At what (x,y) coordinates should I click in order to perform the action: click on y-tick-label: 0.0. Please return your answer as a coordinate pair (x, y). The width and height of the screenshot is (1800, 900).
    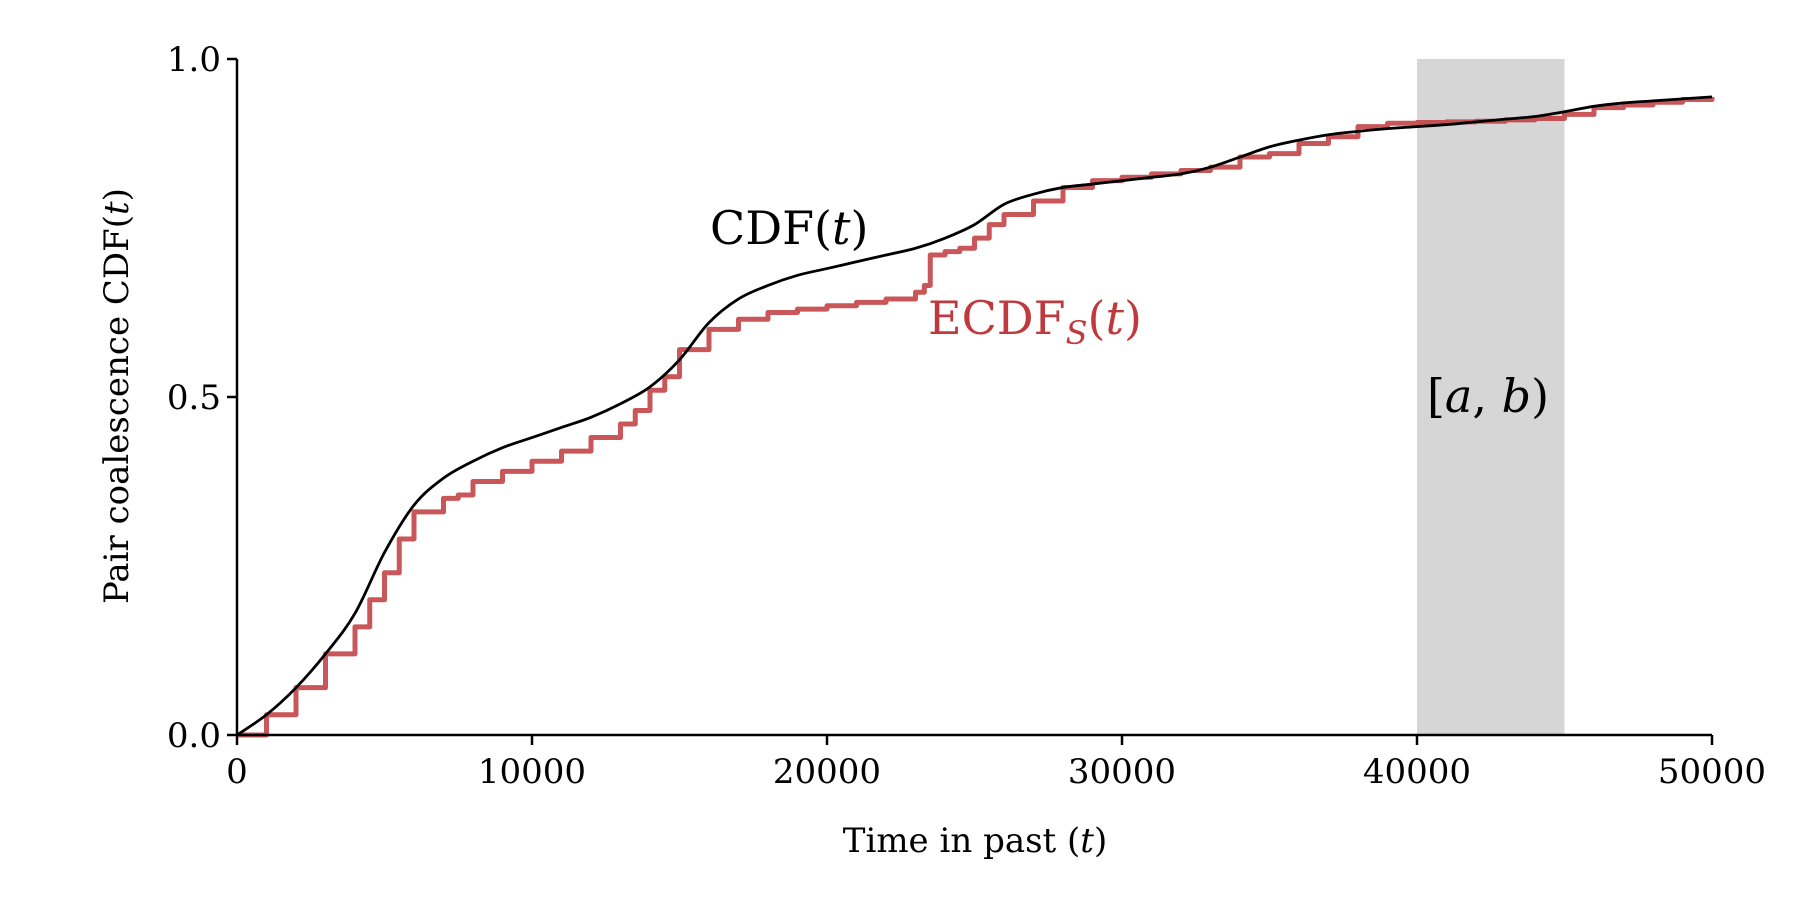
    Looking at the image, I should click on (194, 736).